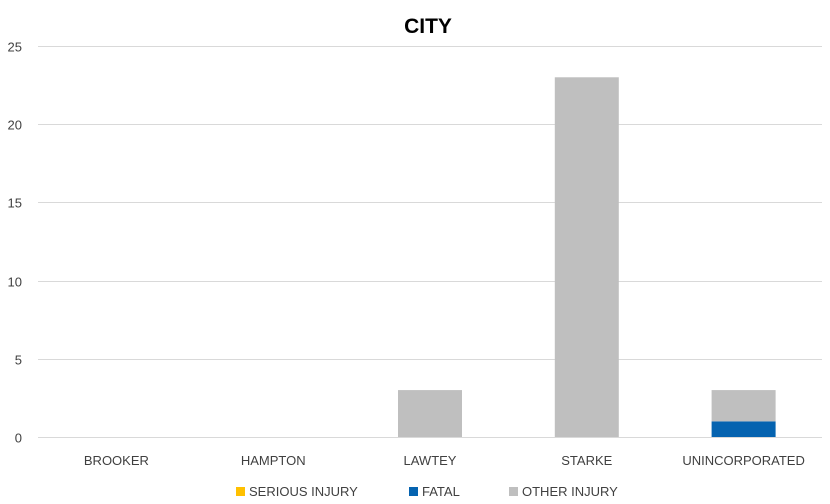 This screenshot has width=830, height=504. What do you see at coordinates (15, 47) in the screenshot?
I see `y-tick-label: 25` at bounding box center [15, 47].